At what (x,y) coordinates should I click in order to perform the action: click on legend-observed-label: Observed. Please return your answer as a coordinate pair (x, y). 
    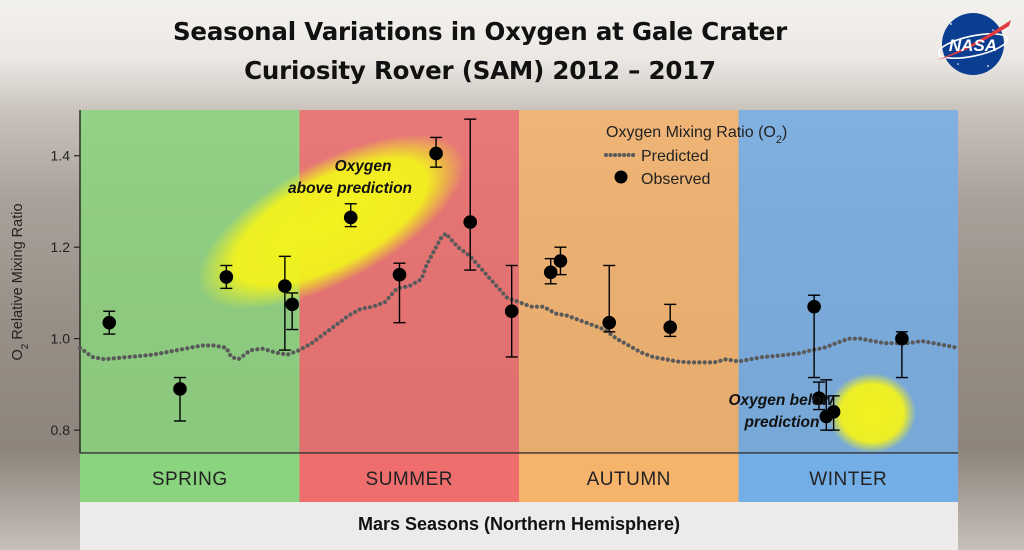
    Looking at the image, I should click on (675, 179).